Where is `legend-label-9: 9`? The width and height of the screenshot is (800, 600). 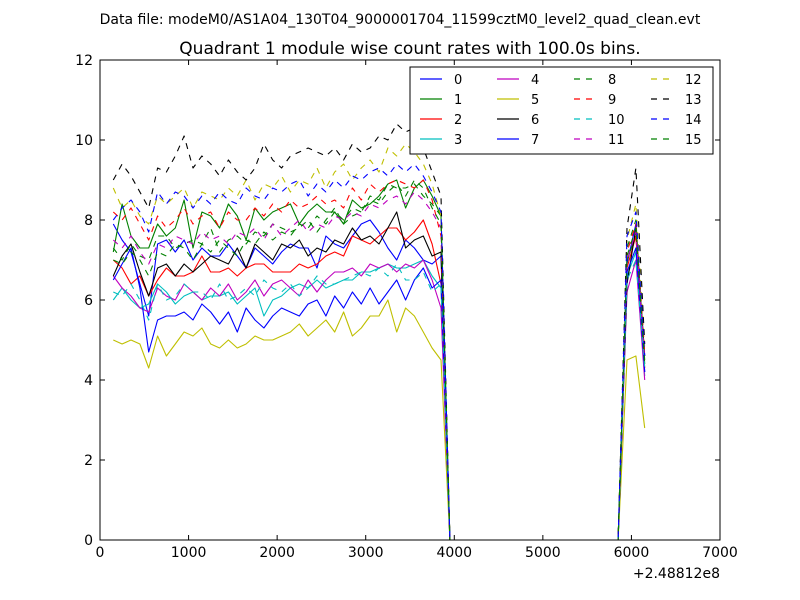 legend-label-9: 9 is located at coordinates (612, 100).